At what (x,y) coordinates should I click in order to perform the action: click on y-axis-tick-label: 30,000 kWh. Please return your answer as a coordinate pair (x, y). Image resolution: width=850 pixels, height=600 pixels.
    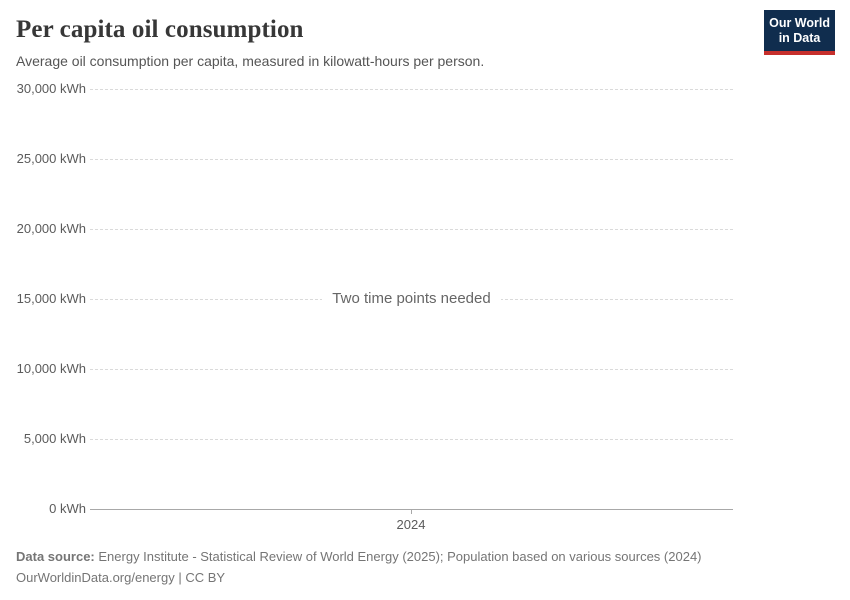
    Looking at the image, I should click on (51, 88).